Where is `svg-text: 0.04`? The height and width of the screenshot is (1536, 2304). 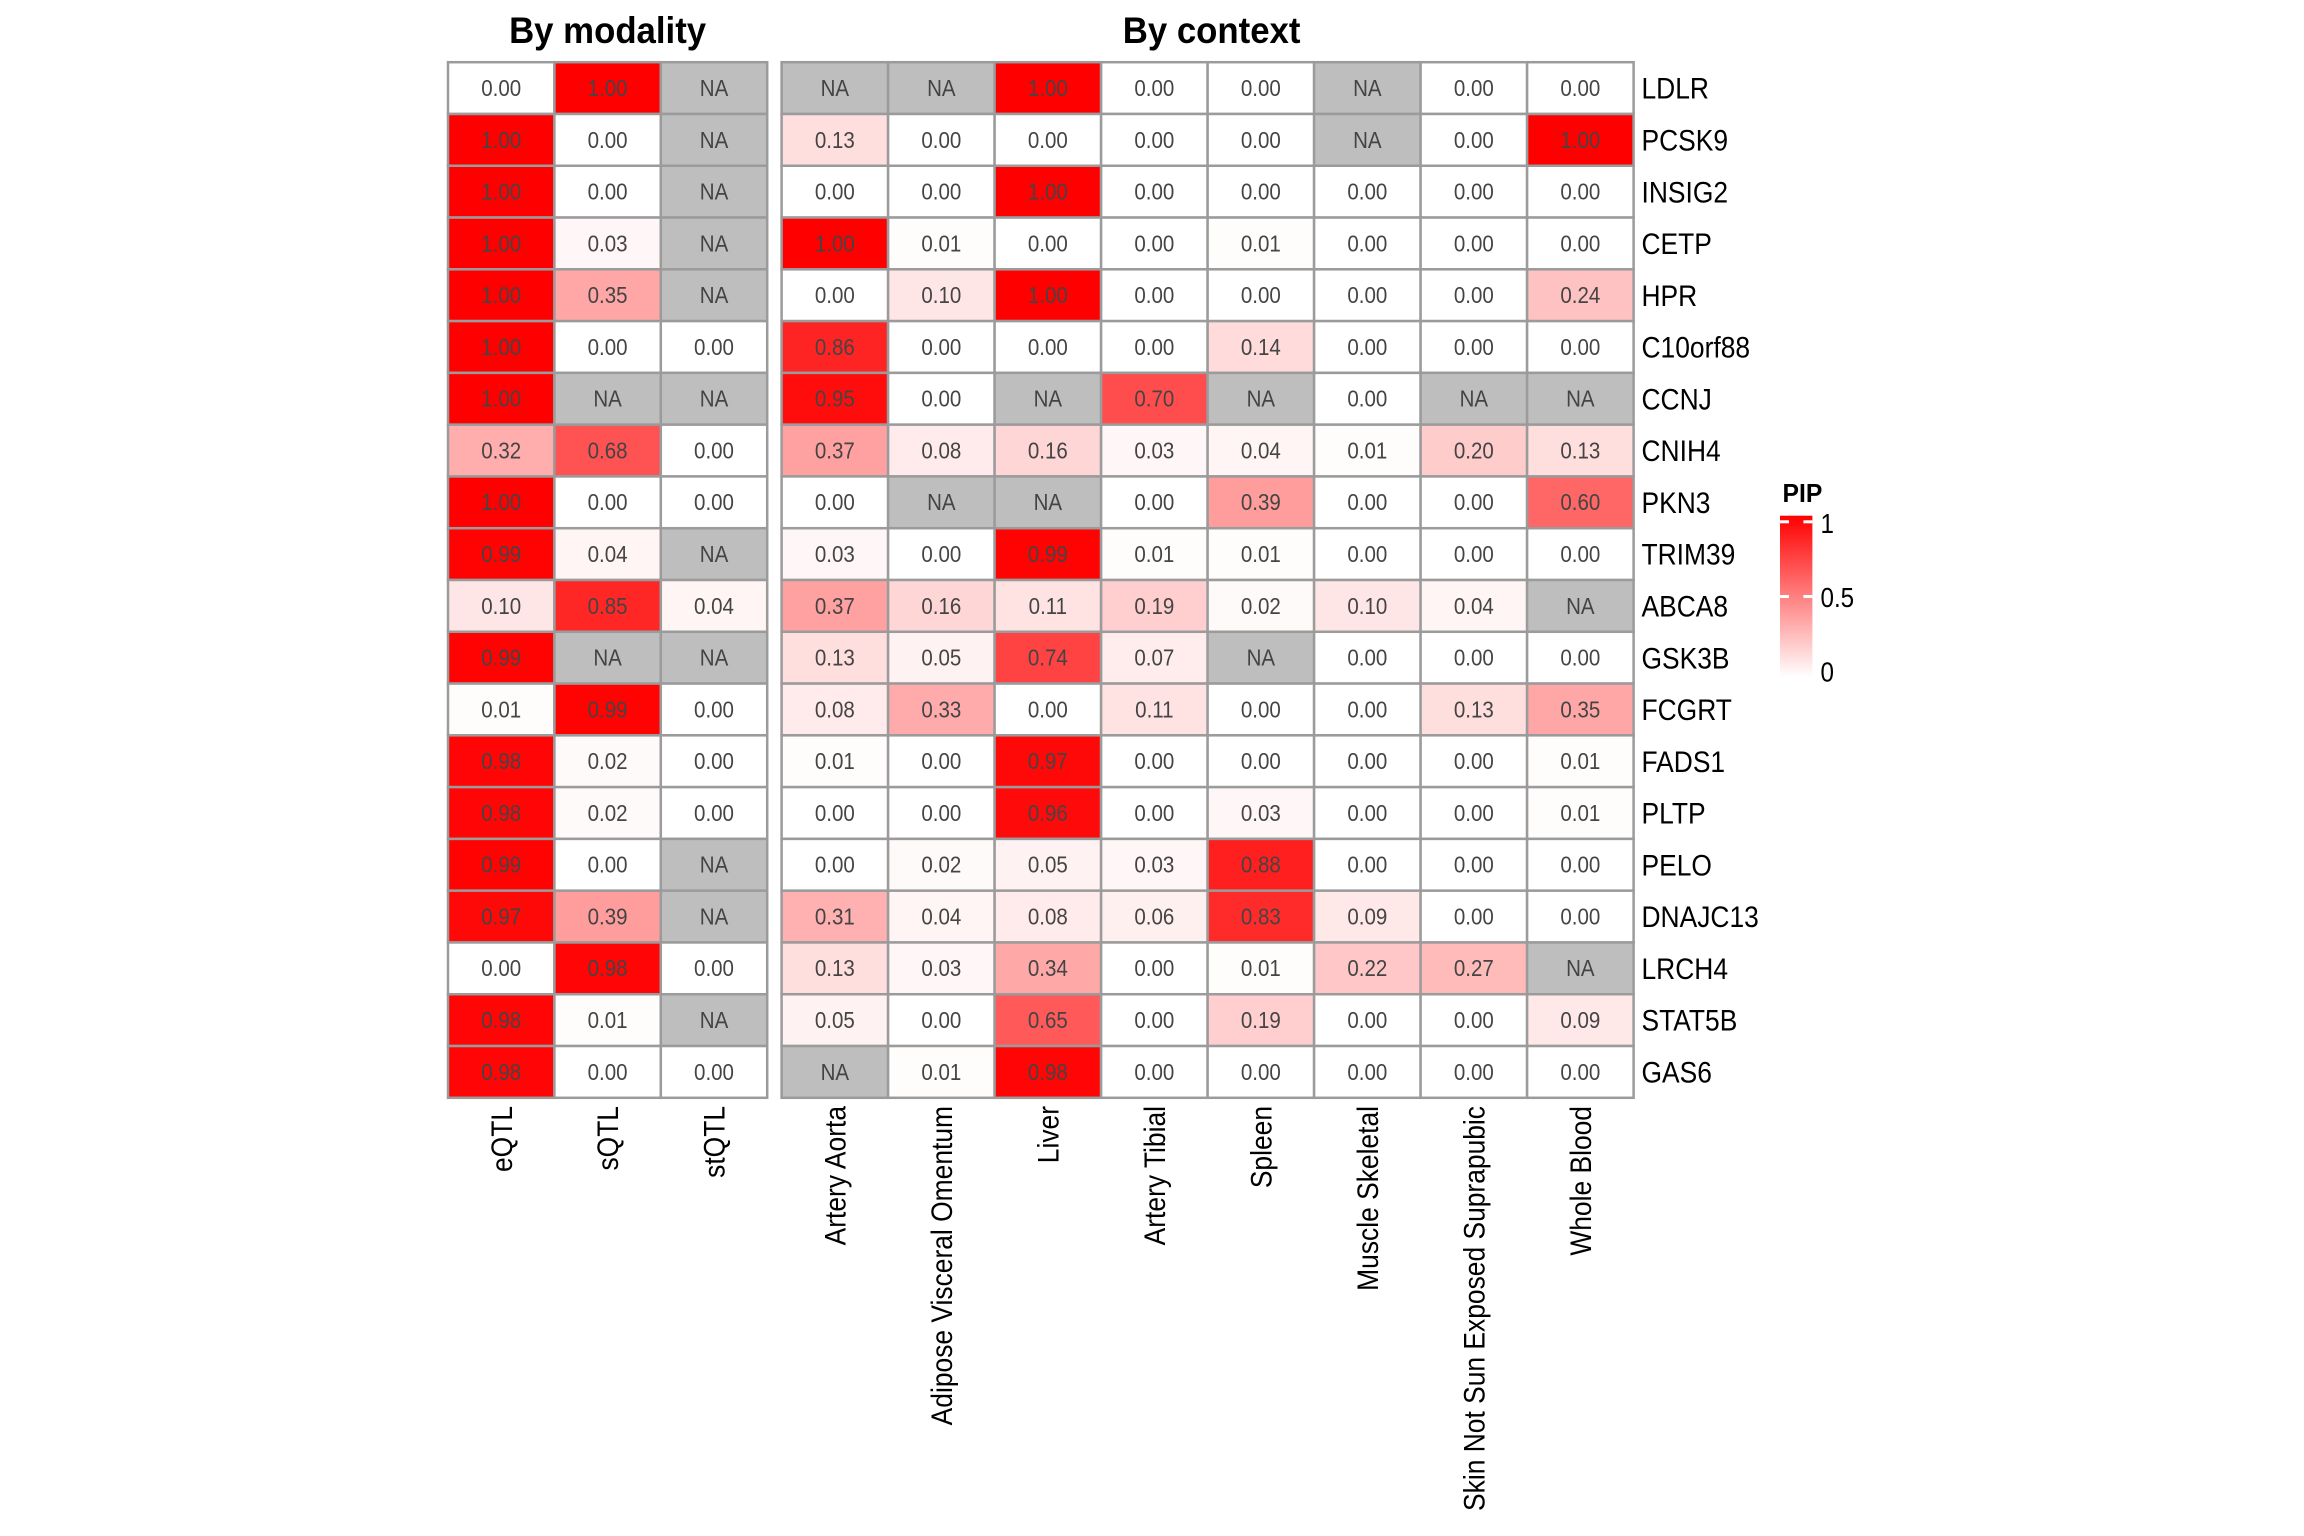
svg-text: 0.04 is located at coordinates (1474, 606).